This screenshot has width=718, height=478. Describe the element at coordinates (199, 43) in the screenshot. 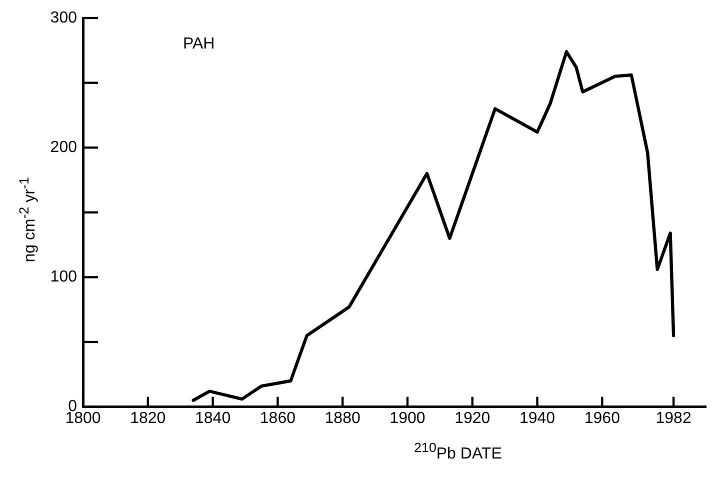

I see `annotation: PAH` at that location.